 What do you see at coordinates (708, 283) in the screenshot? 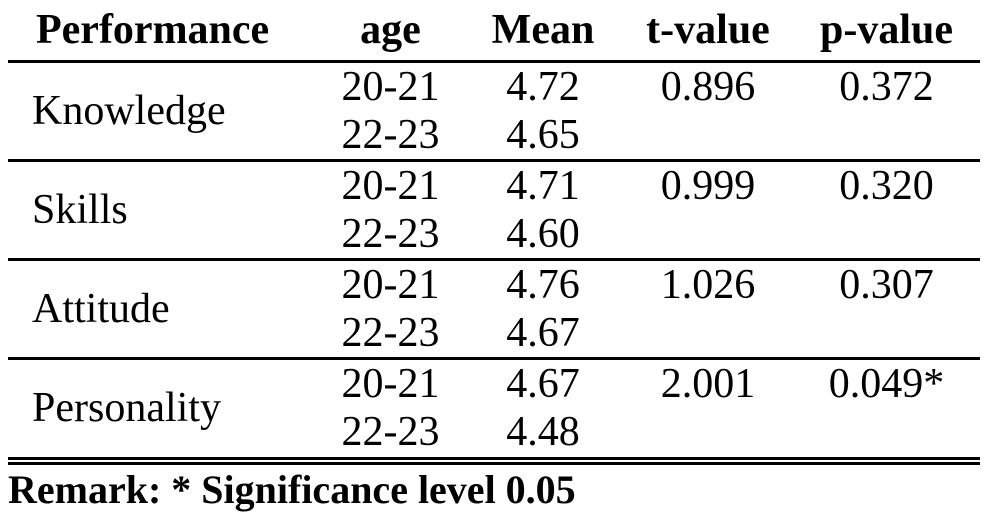
I see `cell-t-value: 1.026` at bounding box center [708, 283].